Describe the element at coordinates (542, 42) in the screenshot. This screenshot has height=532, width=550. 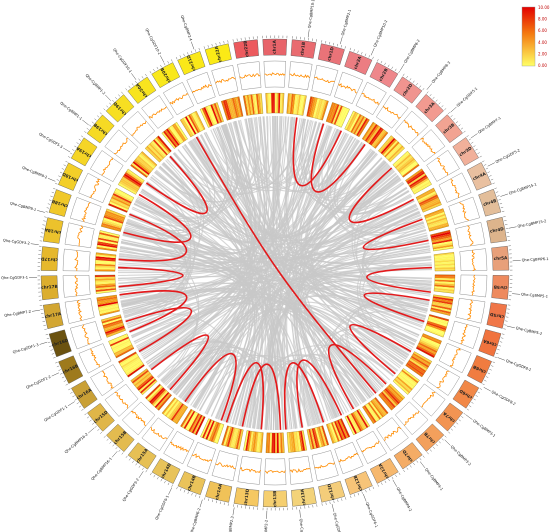
I see `legend-tick: 4.00` at that location.